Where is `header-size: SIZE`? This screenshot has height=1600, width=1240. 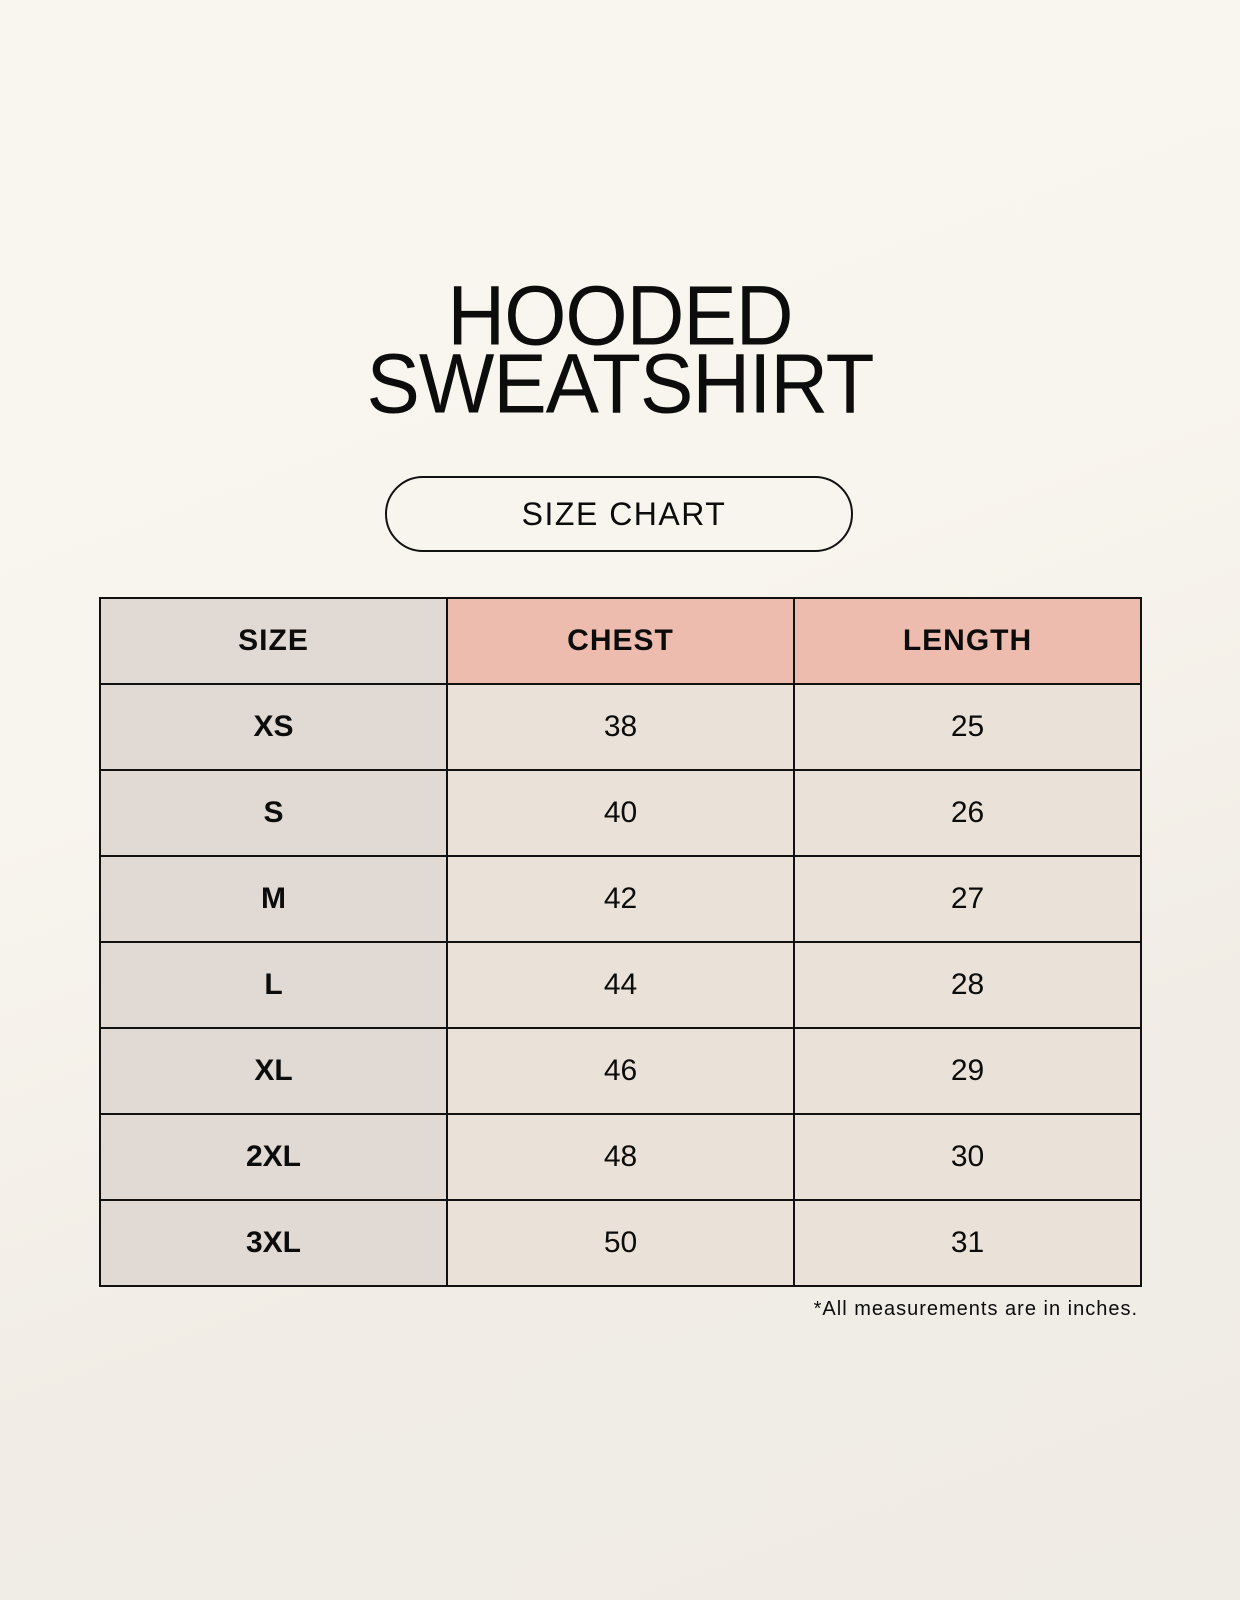 header-size: SIZE is located at coordinates (273, 641).